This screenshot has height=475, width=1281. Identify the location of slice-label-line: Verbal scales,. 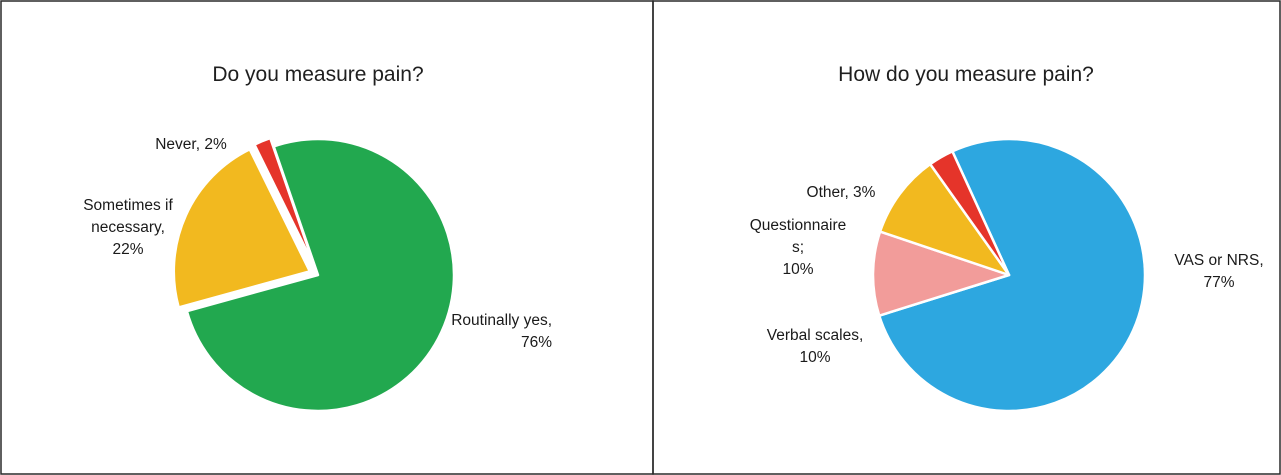
(815, 335).